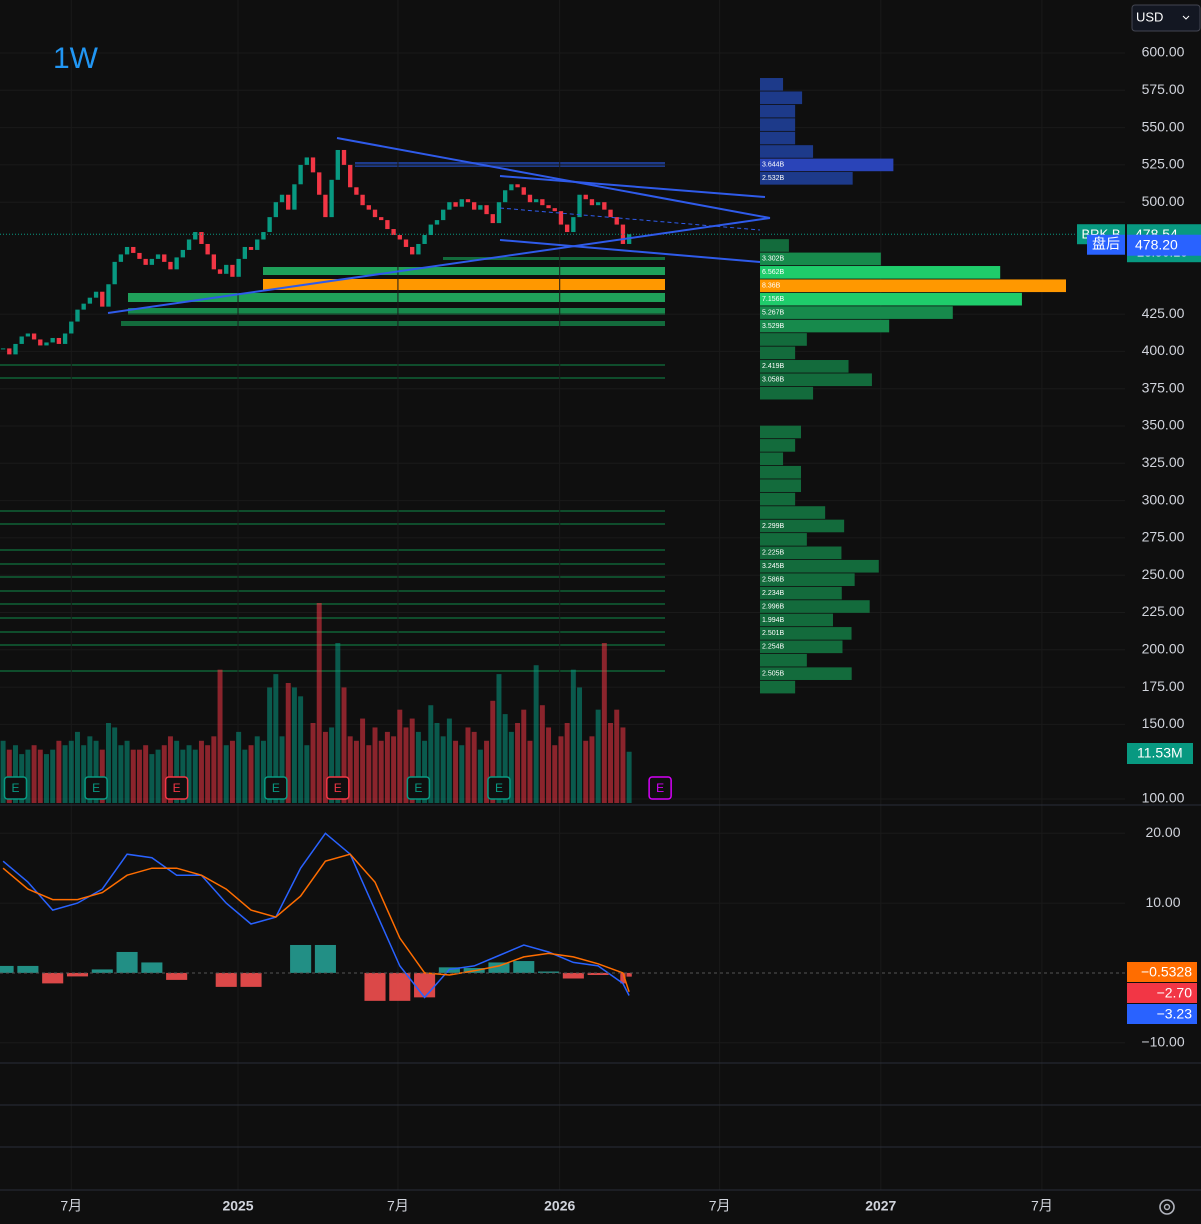 The height and width of the screenshot is (1224, 1201). Describe the element at coordinates (773, 606) in the screenshot. I see `profile-label: 2.996B` at that location.